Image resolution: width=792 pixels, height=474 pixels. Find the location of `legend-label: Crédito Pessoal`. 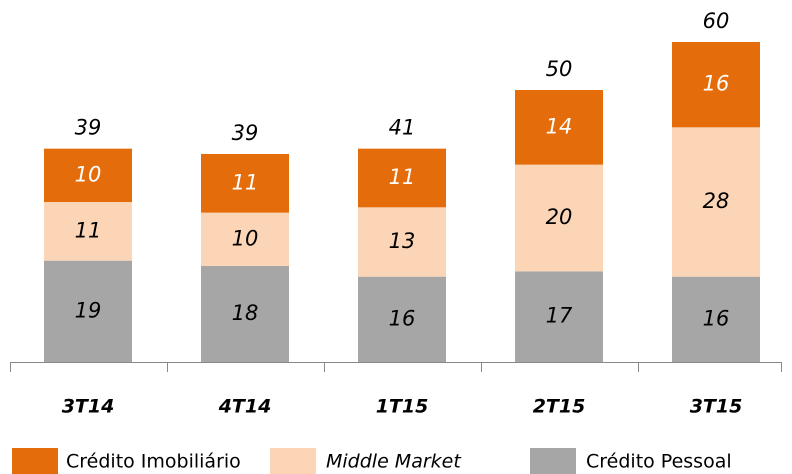

legend-label: Crédito Pessoal is located at coordinates (659, 462).